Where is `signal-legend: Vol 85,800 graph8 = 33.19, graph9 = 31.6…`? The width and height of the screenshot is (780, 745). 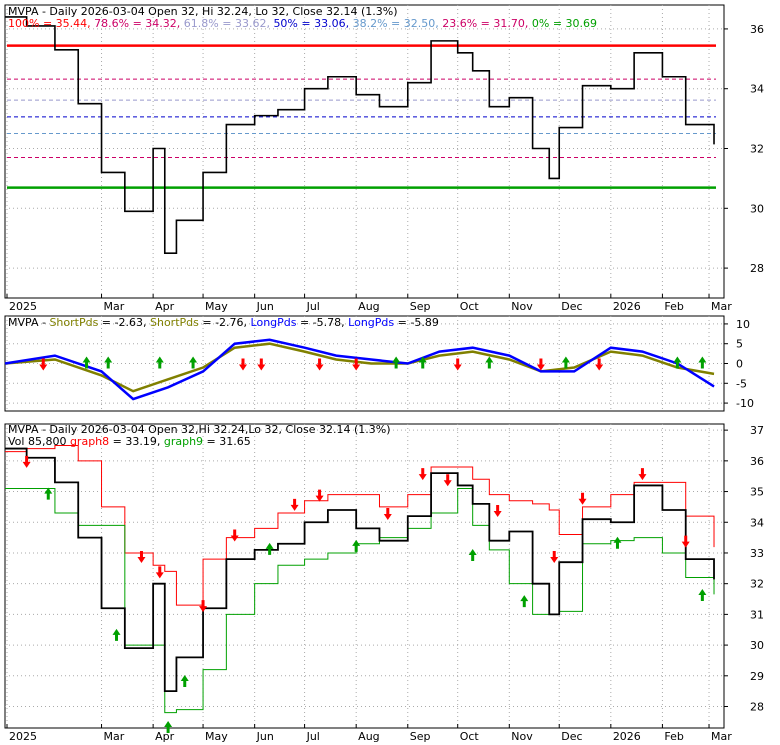 signal-legend: Vol 85,800 graph8 = 33.19, graph9 = 31.6… is located at coordinates (129, 441).